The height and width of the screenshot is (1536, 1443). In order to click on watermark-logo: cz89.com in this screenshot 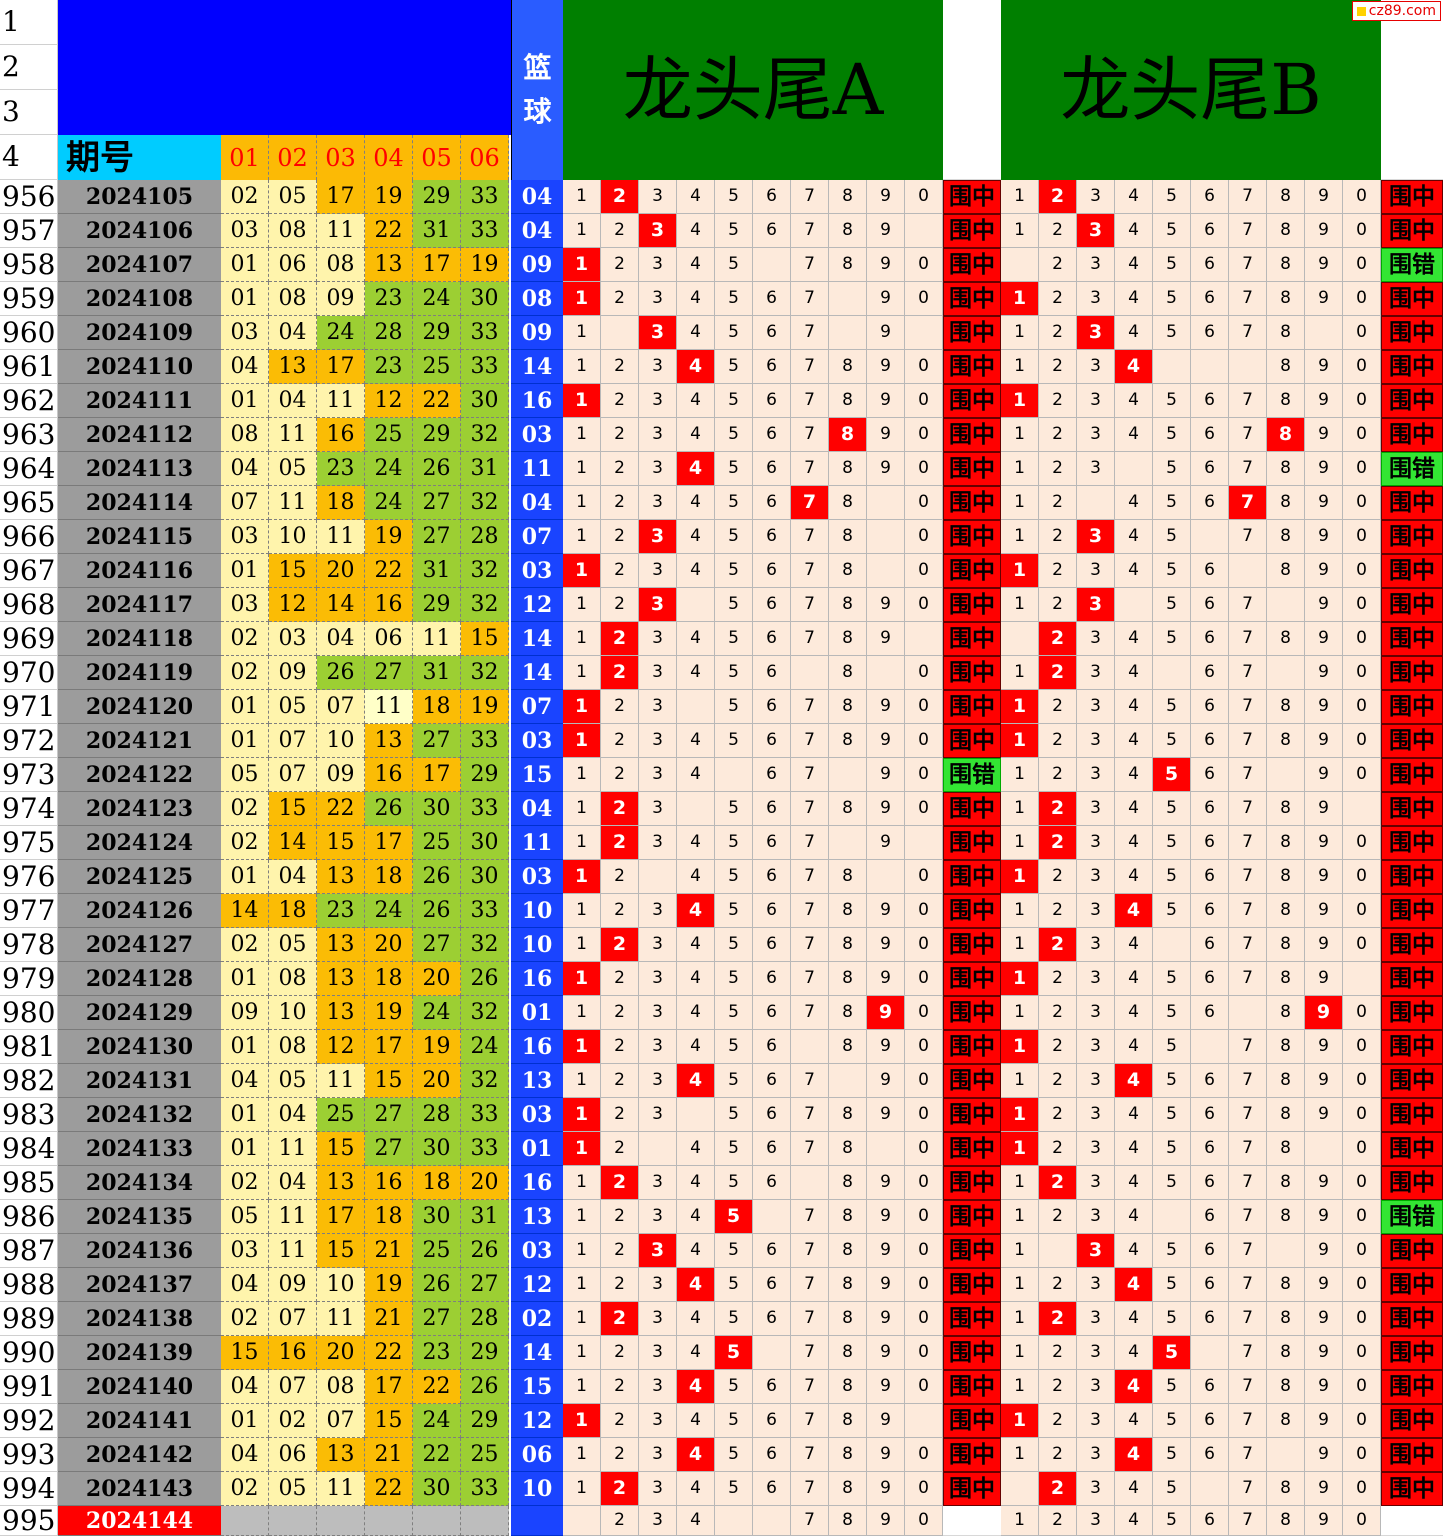, I will do `click(1396, 11)`.